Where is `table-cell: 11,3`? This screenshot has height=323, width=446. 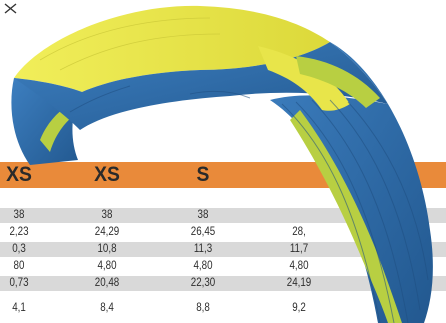 table-cell: 11,3 is located at coordinates (203, 249).